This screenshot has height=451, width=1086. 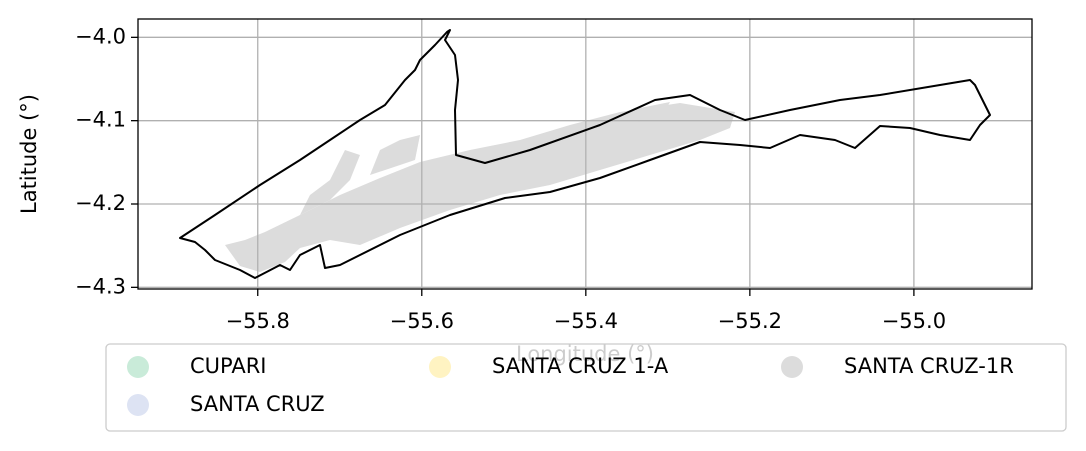 What do you see at coordinates (914, 321) in the screenshot?
I see `x-tick-label: −55.0` at bounding box center [914, 321].